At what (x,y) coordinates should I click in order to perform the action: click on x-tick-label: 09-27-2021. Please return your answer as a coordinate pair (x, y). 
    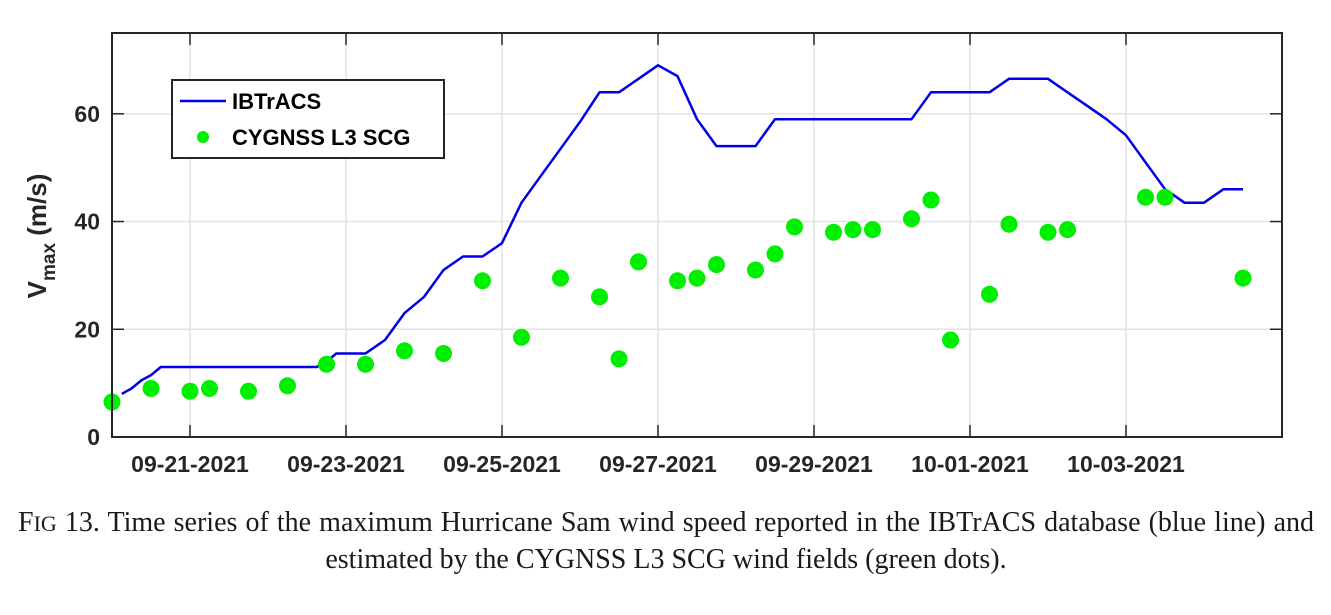
    Looking at the image, I should click on (658, 464).